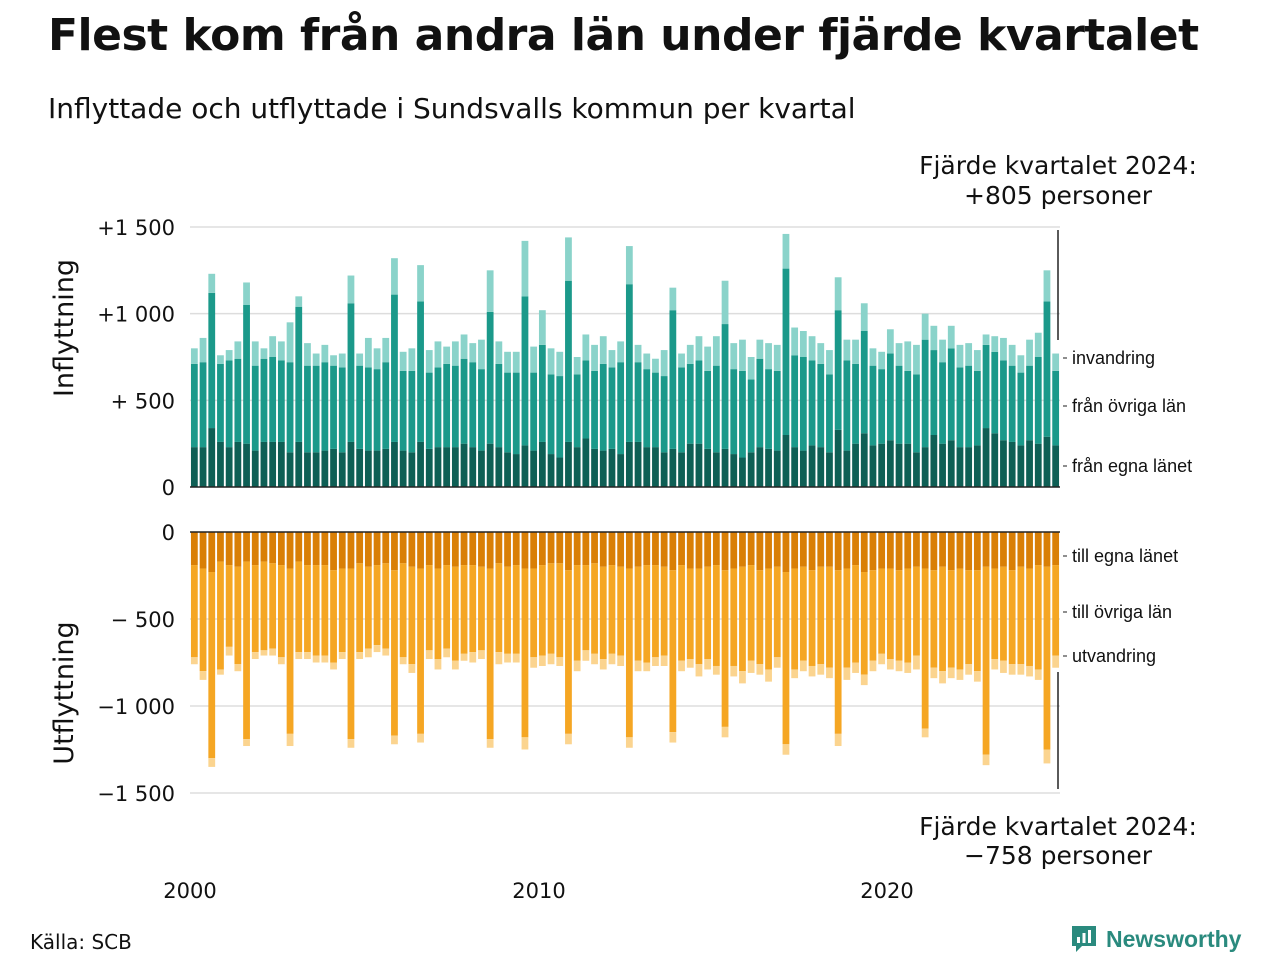 This screenshot has height=960, width=1280. I want to click on y-tick-label-in: +1 000, so click(136, 315).